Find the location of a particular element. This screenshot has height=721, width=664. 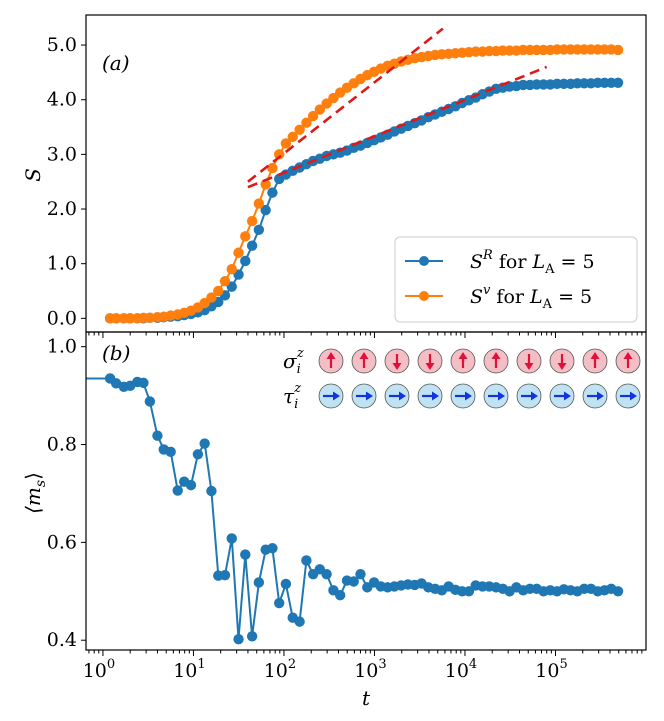

x-tick-label: 10⁰ is located at coordinates (99, 669).